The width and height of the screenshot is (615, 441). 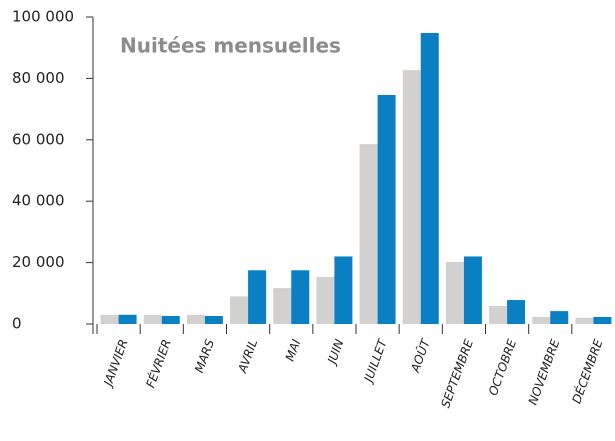 What do you see at coordinates (420, 355) in the screenshot?
I see `x-tick-label: AOÛT` at bounding box center [420, 355].